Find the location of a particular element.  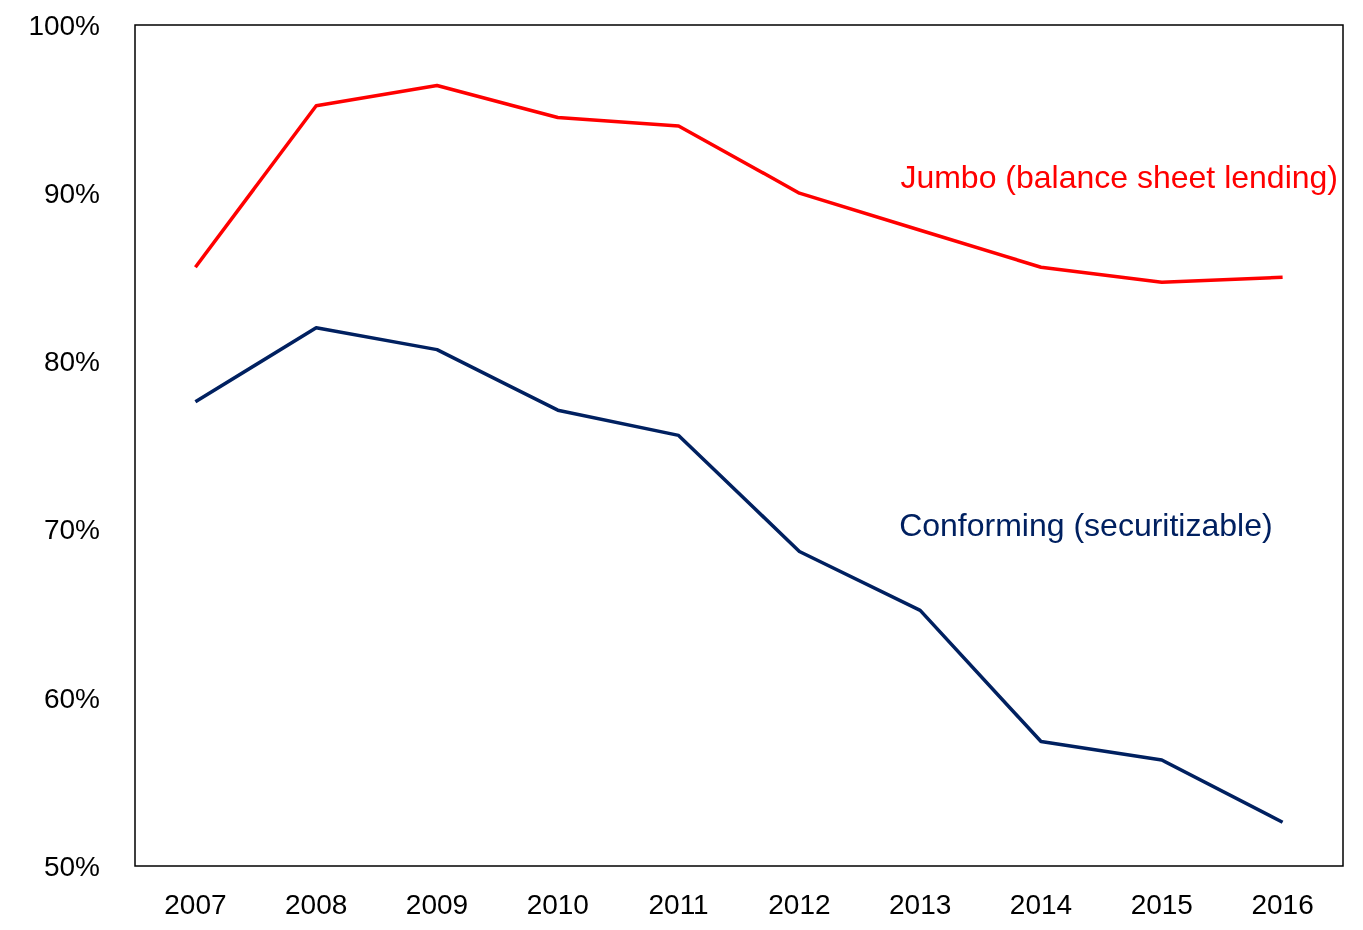

x-tick-label: 2014 is located at coordinates (1041, 904).